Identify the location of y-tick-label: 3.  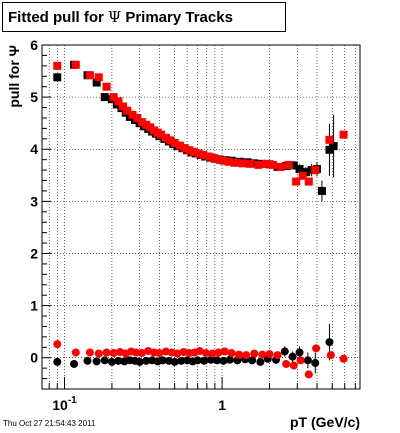
(34, 201).